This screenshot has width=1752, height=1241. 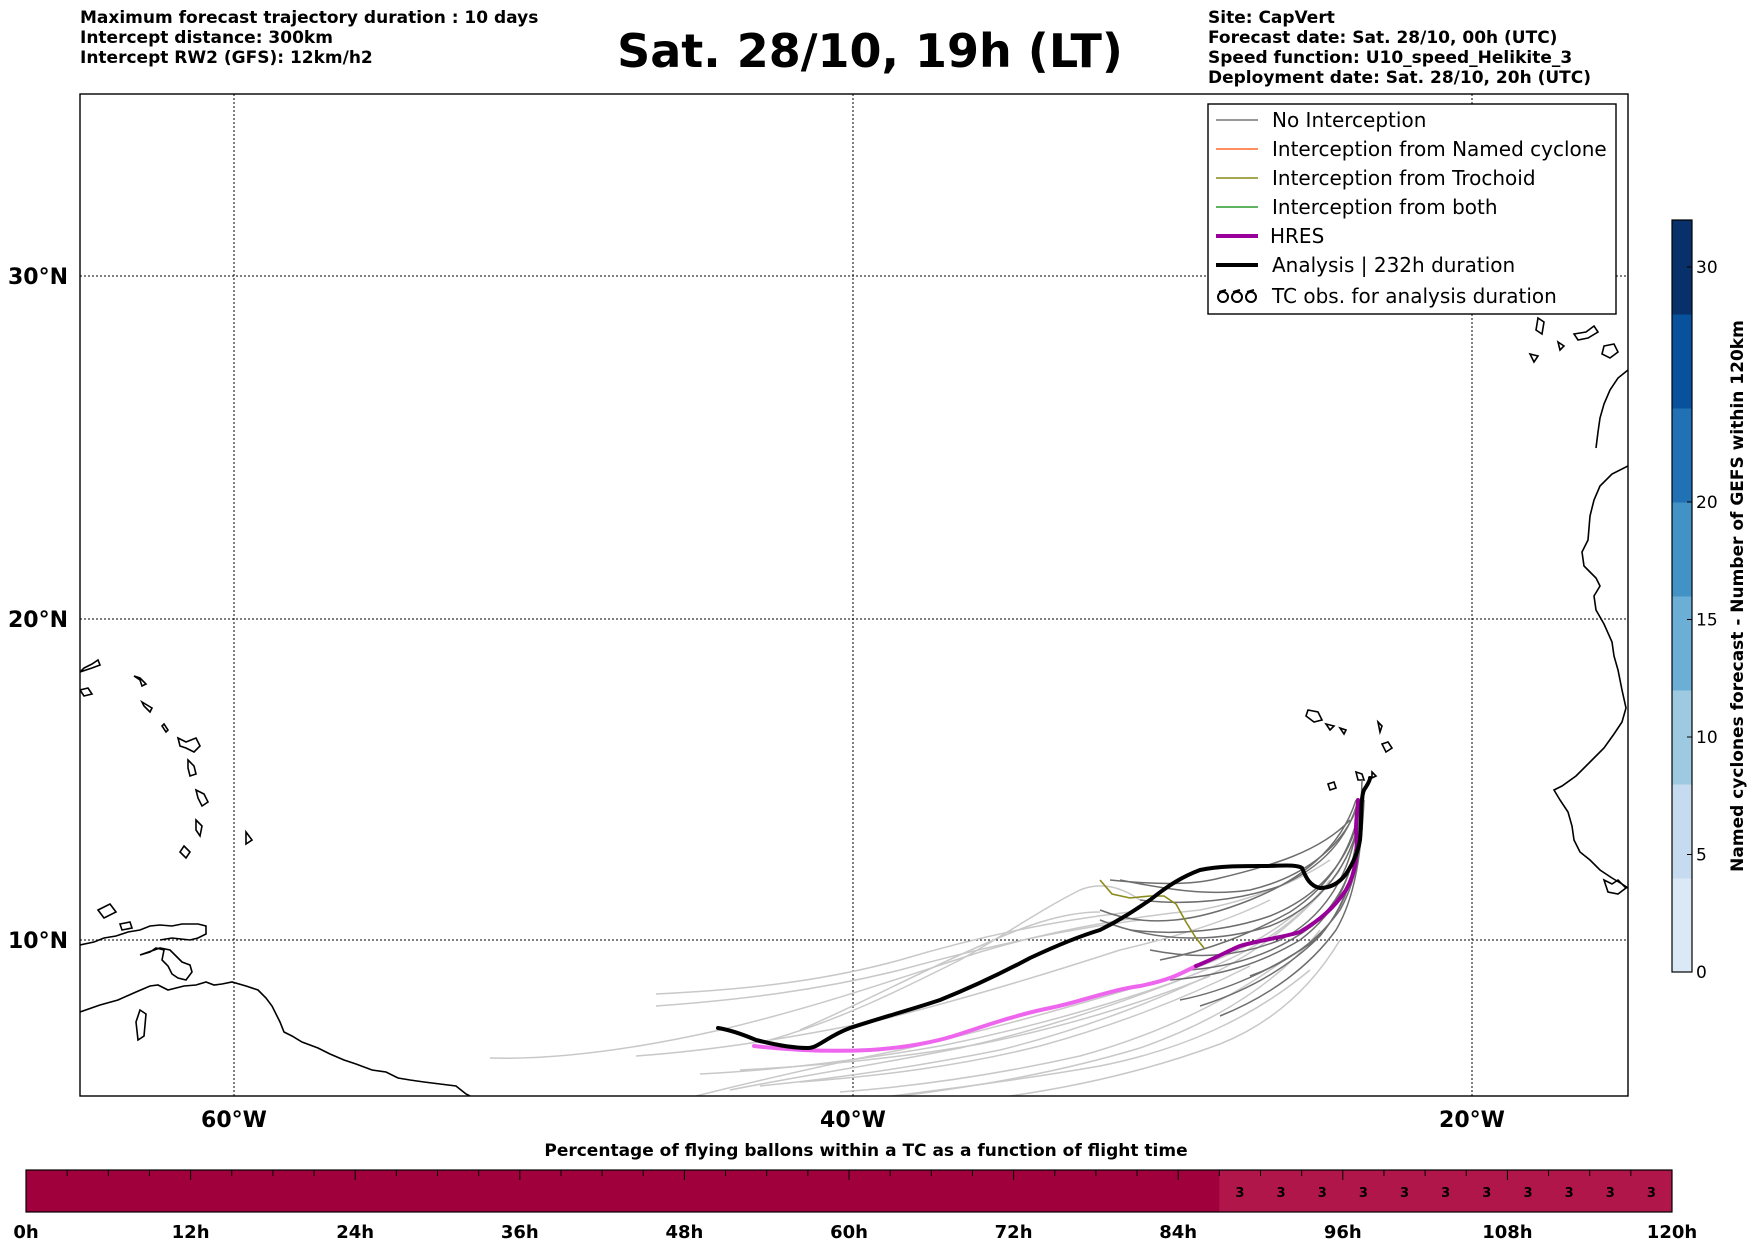 I want to click on bottom-bar-ticks: 0h 12h 24h 36h 48h 60h 72h 84h 96h 108h 120h, so click(x=855, y=1205).